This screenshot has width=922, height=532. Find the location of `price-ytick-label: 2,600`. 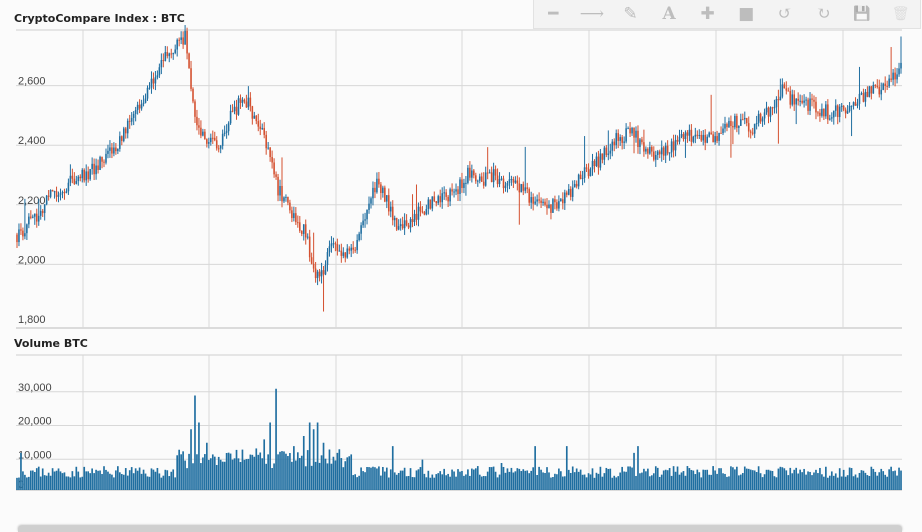

price-ytick-label: 2,600 is located at coordinates (32, 82).